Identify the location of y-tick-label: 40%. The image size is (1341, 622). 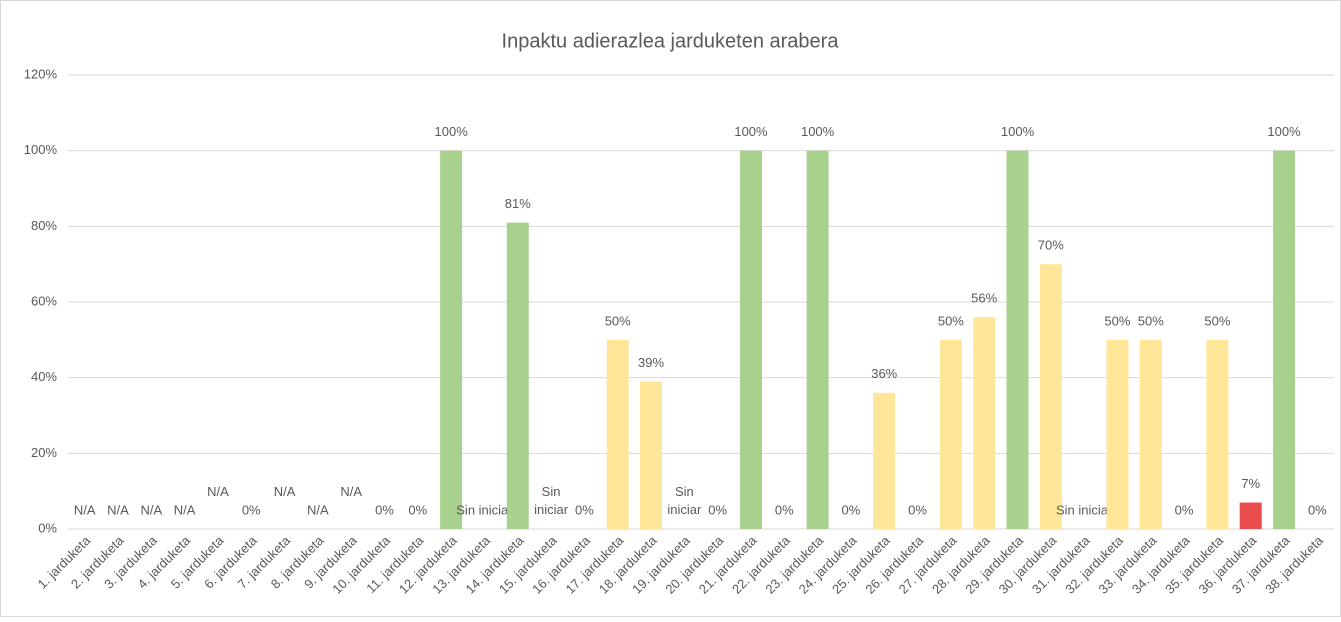
(44, 376).